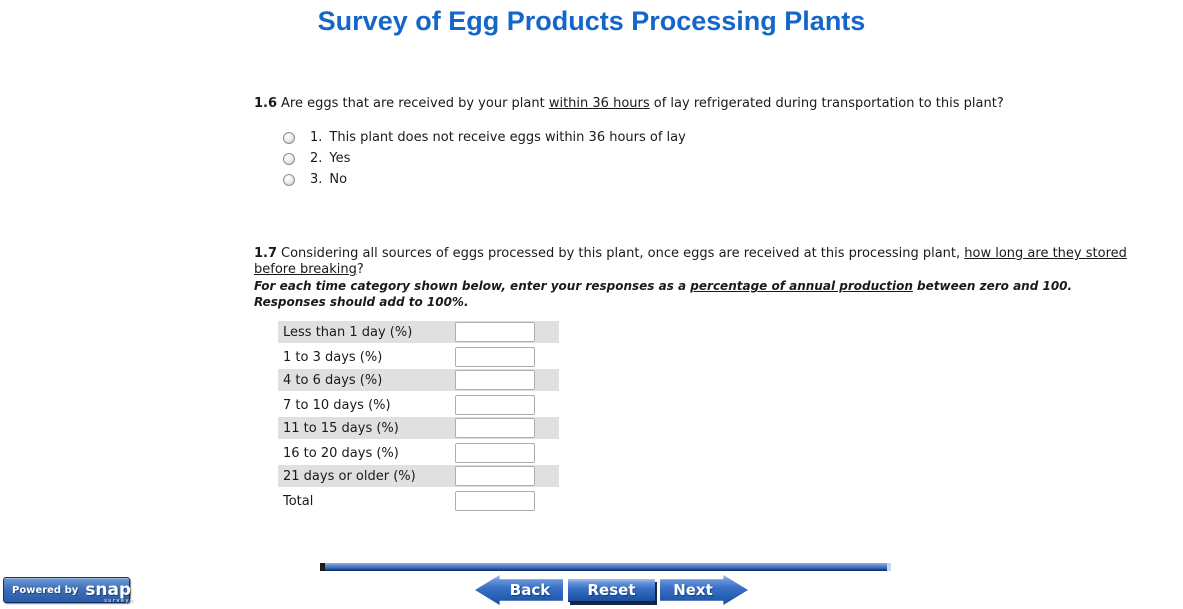 This screenshot has height=609, width=1183. I want to click on question-1-6-underlined: within 36 hours, so click(599, 103).